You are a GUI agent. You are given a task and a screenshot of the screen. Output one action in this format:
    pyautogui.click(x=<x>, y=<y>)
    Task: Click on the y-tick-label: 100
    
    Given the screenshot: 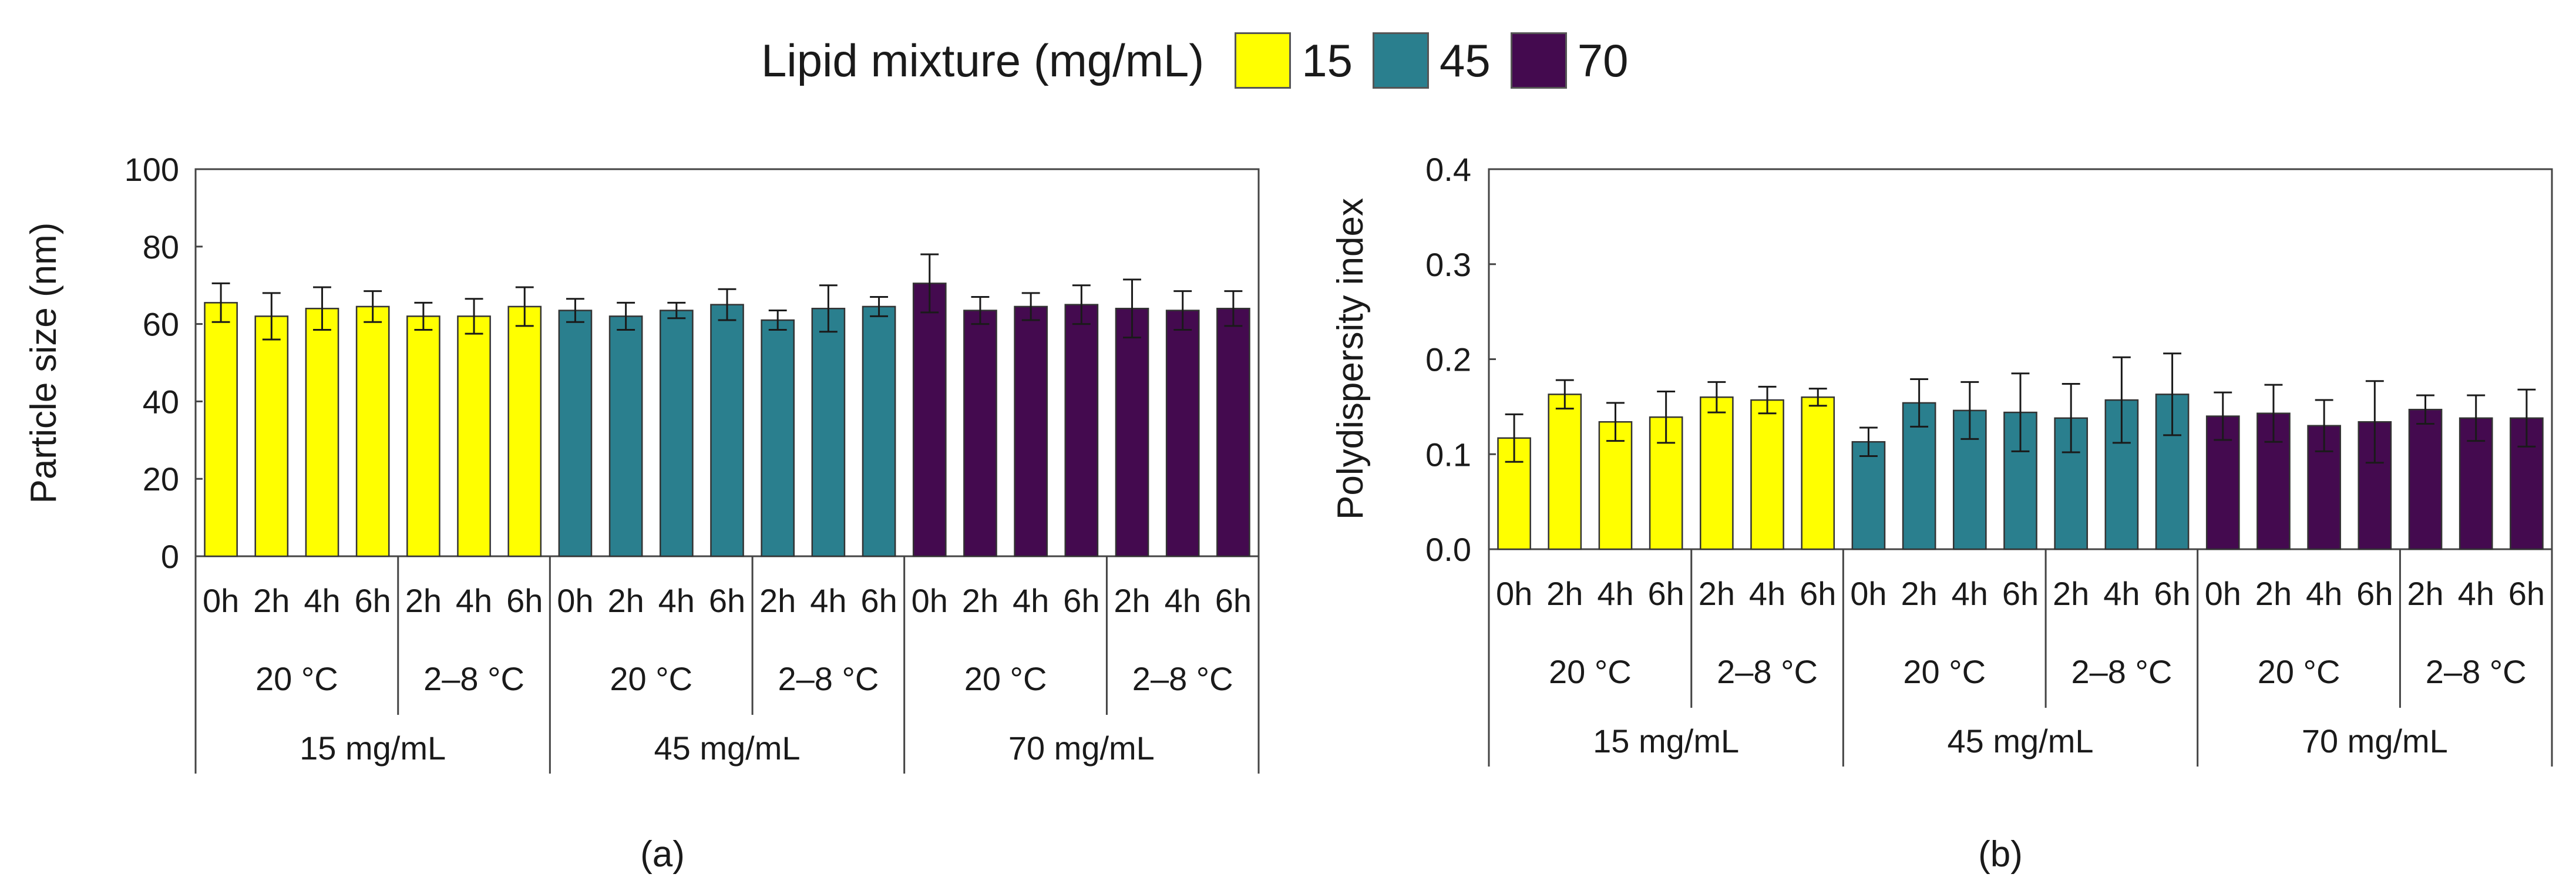 What is the action you would take?
    pyautogui.click(x=152, y=169)
    